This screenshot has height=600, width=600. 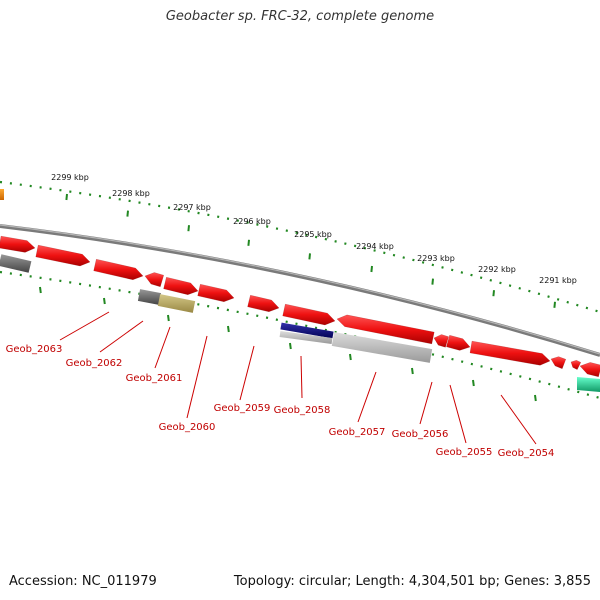 I want to click on gene-label: Geob_2054, so click(x=526, y=453).